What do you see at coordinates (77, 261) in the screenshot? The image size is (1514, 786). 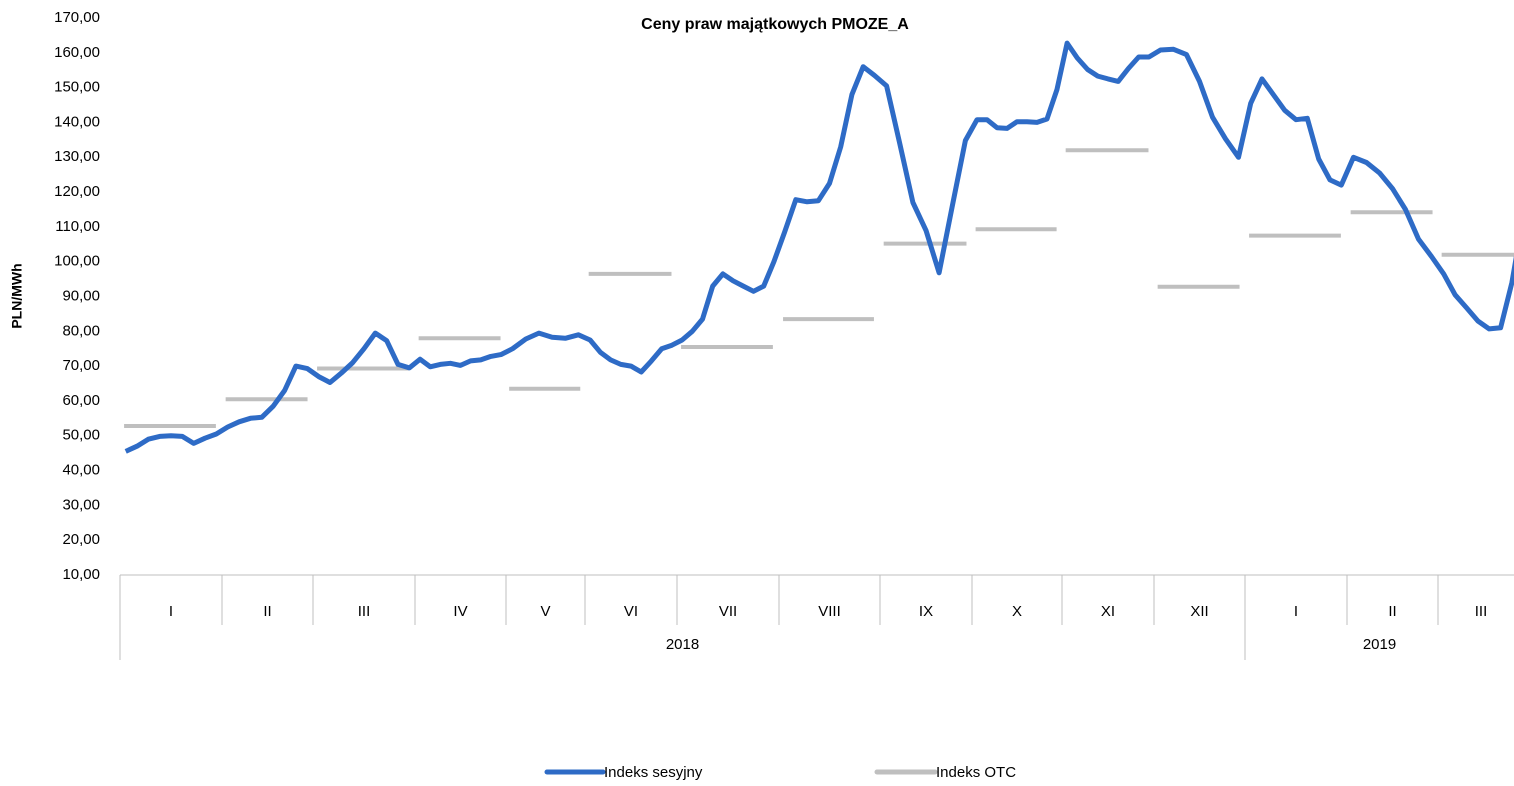 I see `y-tick-label: 100,00` at bounding box center [77, 261].